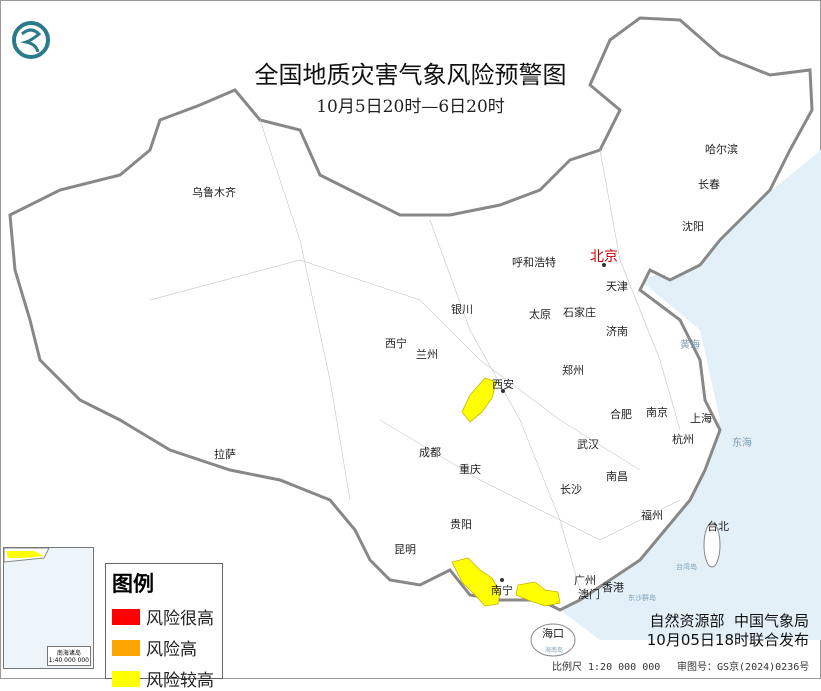  What do you see at coordinates (652, 515) in the screenshot?
I see `city-label: 福州` at bounding box center [652, 515].